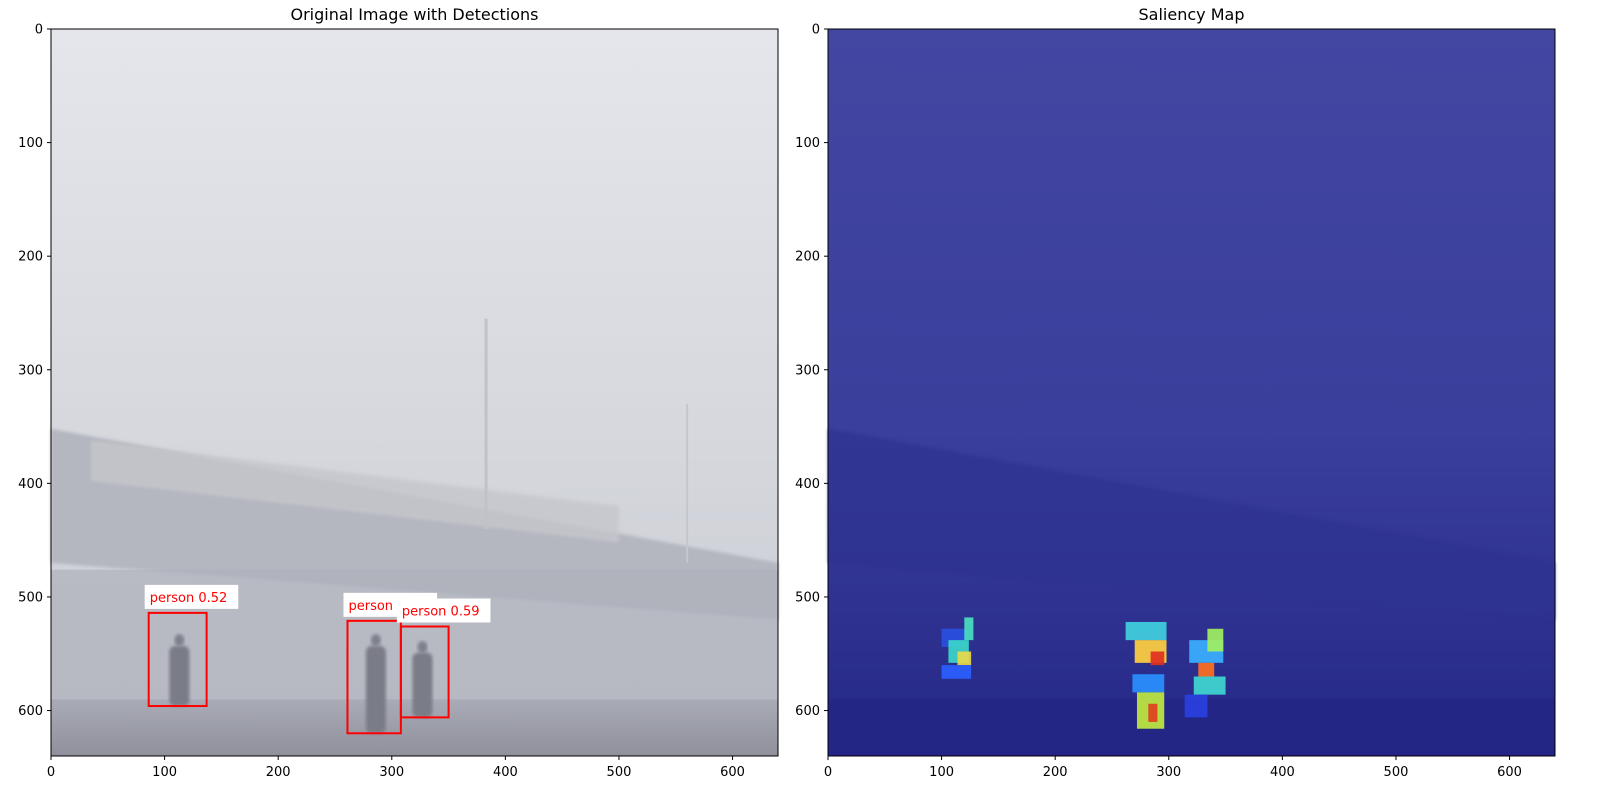 The image size is (1600, 800). What do you see at coordinates (415, 14) in the screenshot?
I see `panel-title: Original Image with Detections` at bounding box center [415, 14].